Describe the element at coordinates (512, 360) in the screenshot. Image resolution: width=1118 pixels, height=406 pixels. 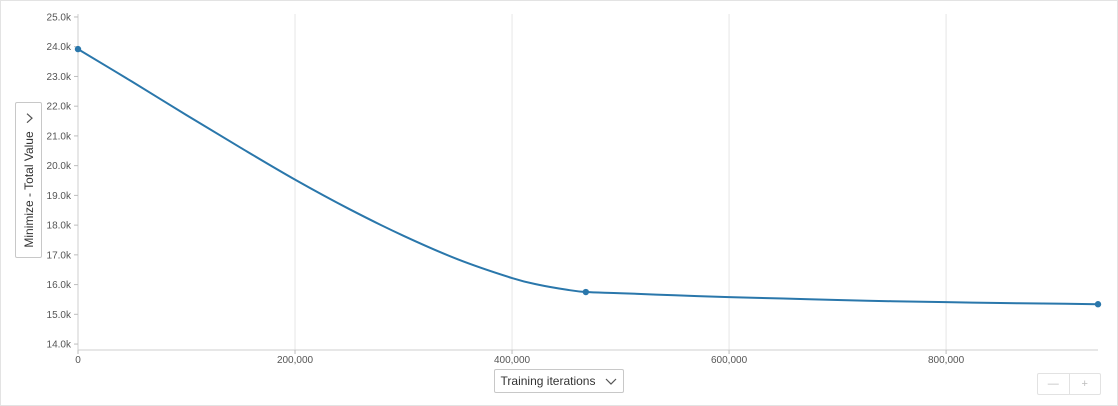
I see `x-tick-label: 400,000` at that location.